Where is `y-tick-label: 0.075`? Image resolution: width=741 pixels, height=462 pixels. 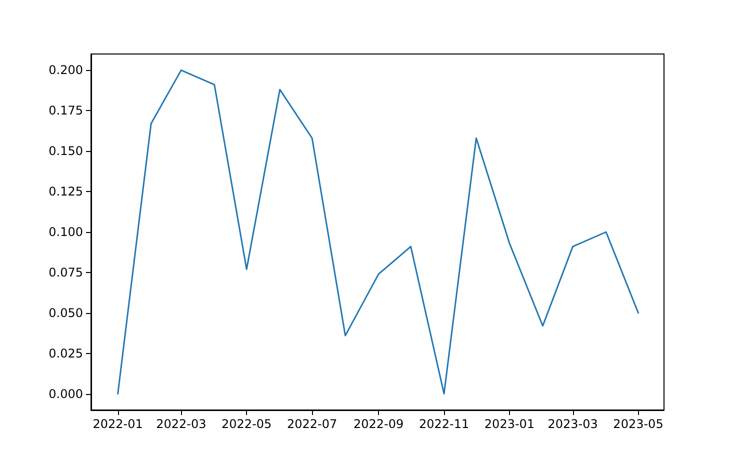
y-tick-label: 0.075 is located at coordinates (65, 272).